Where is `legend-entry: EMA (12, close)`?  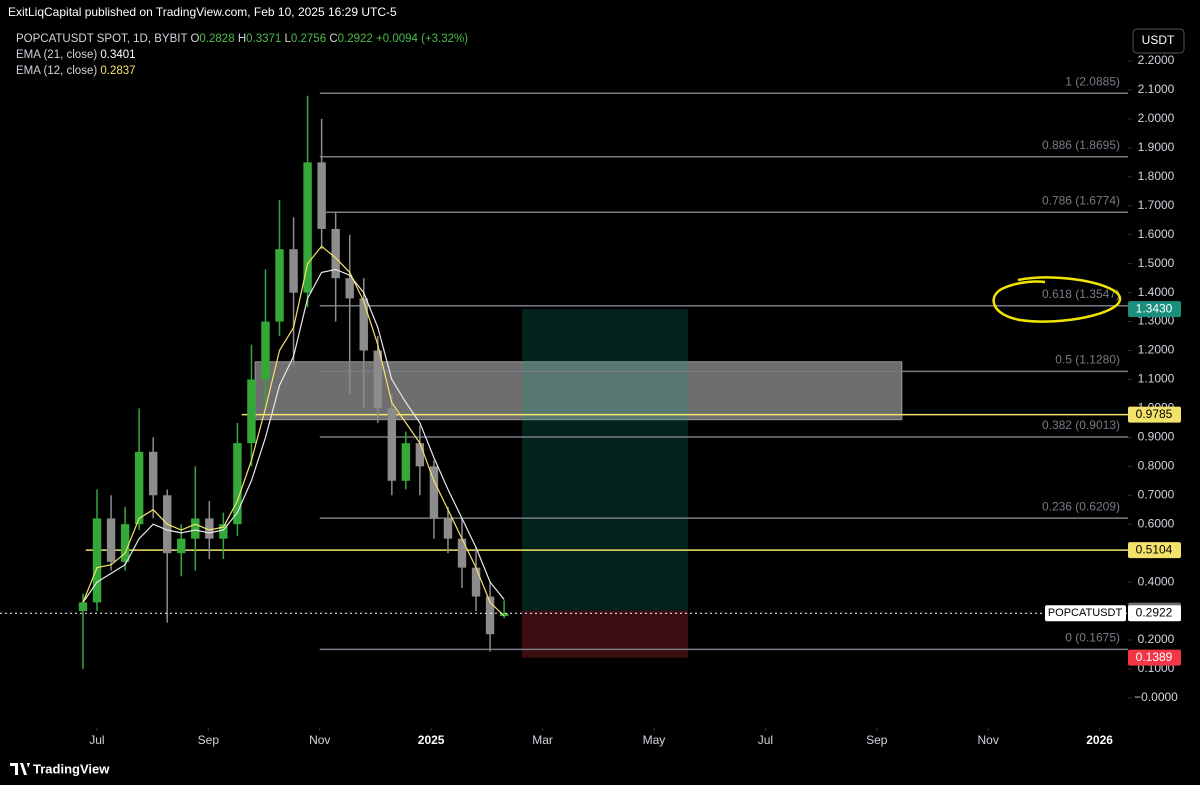 legend-entry: EMA (12, close) is located at coordinates (57, 71).